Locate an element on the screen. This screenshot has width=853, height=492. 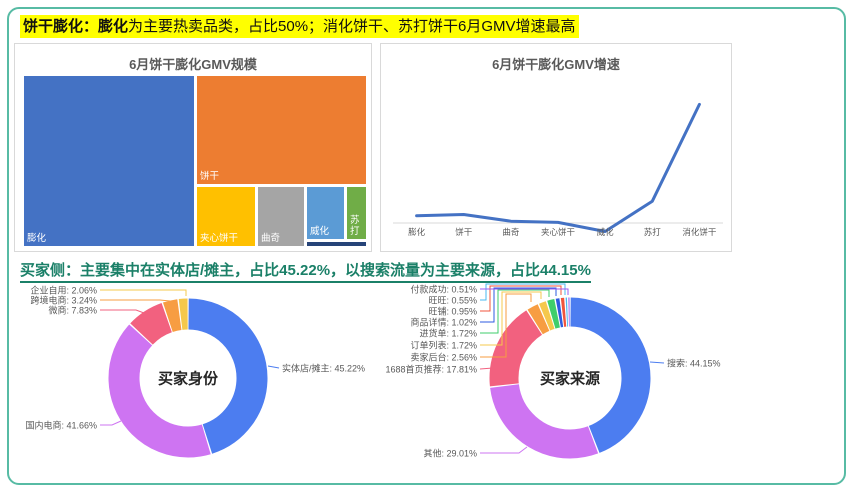
donut2-label-7: 商品详情: 1.02% is located at coordinates (443, 322).